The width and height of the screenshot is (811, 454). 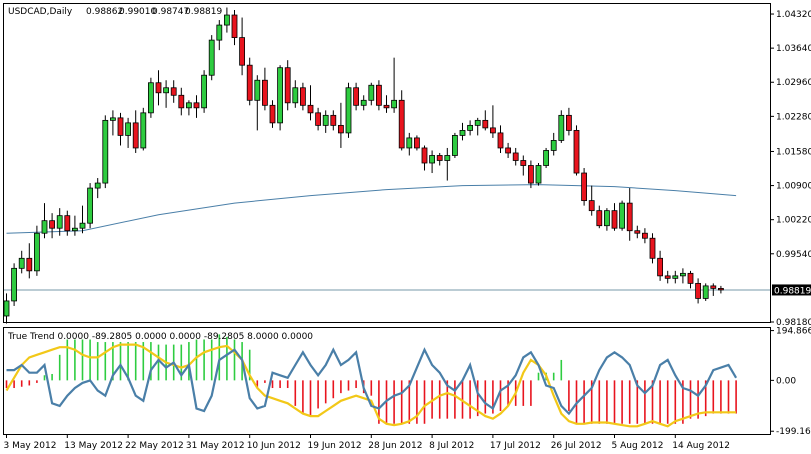 I want to click on indicator-axis: 194.866 0.00 -199.166, so click(x=790, y=382).